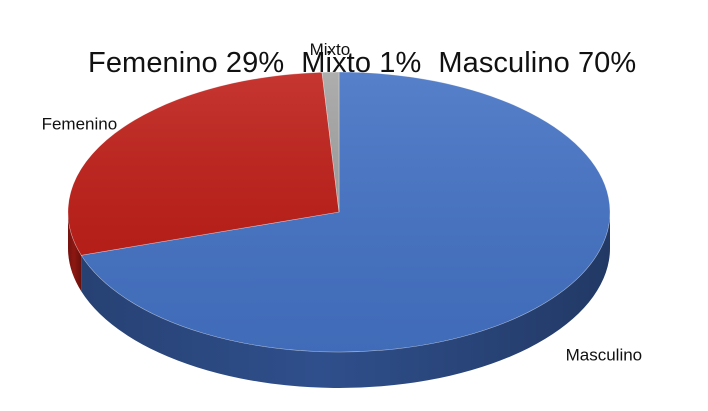  Describe the element at coordinates (80, 123) in the screenshot. I see `pie-label-femenino: Femenino` at that location.